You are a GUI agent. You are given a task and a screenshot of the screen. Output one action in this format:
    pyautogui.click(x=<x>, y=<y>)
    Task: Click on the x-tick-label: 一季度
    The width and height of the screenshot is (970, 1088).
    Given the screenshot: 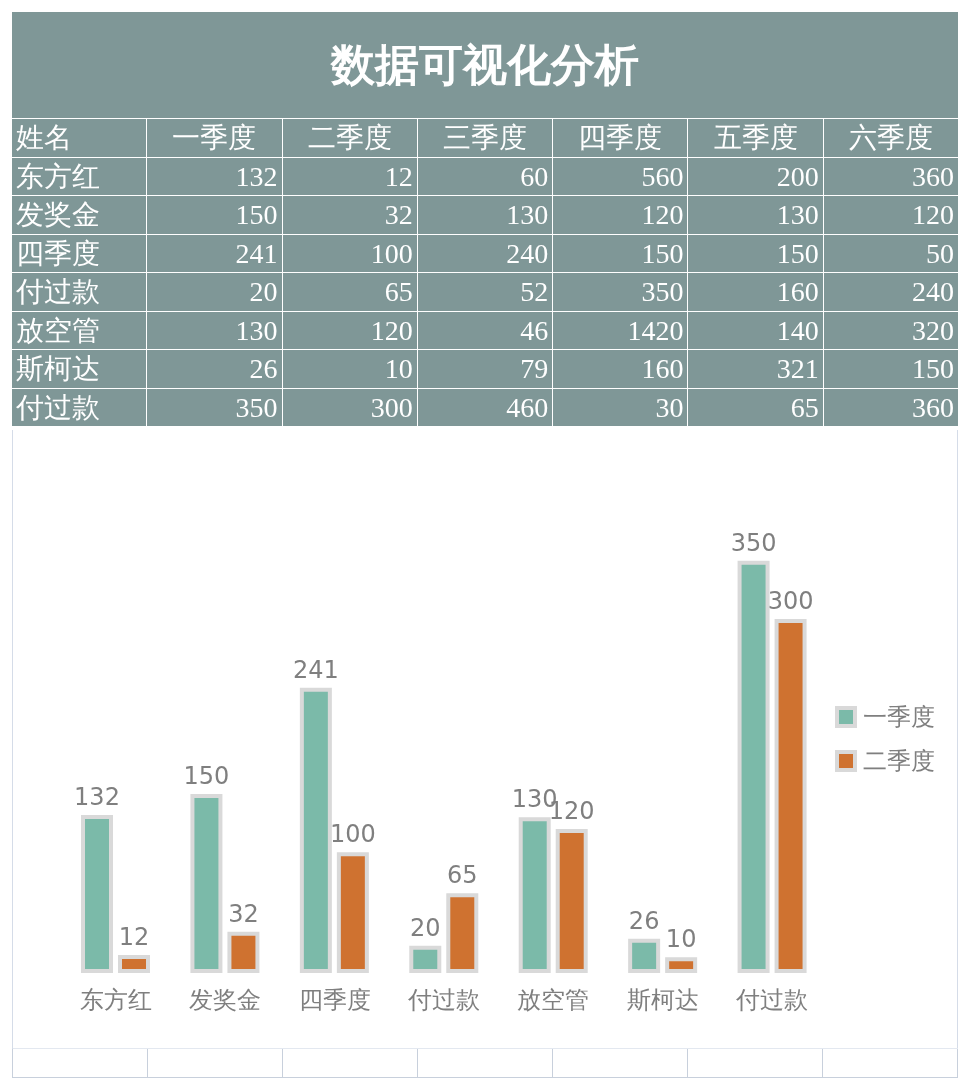 What is the action you would take?
    pyautogui.click(x=214, y=137)
    